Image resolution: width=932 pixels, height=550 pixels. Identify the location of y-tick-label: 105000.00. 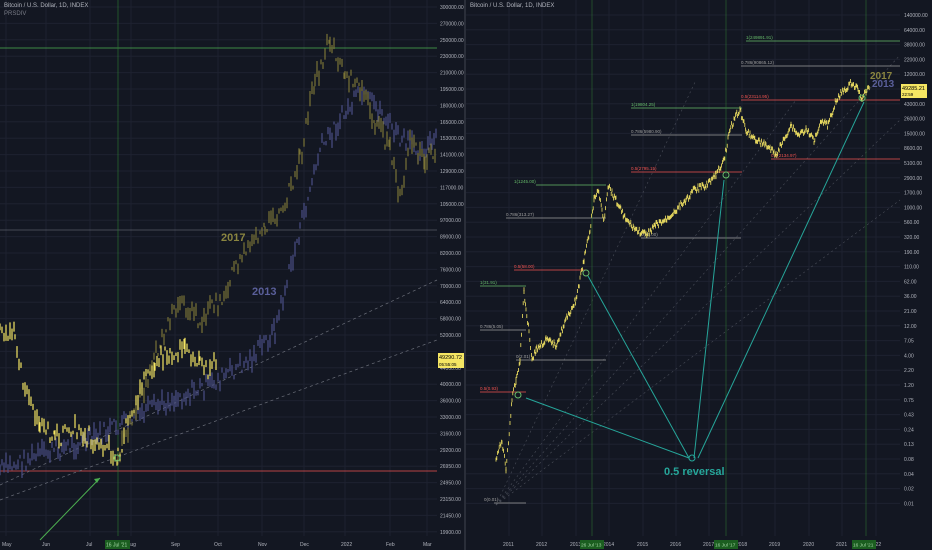
(452, 205).